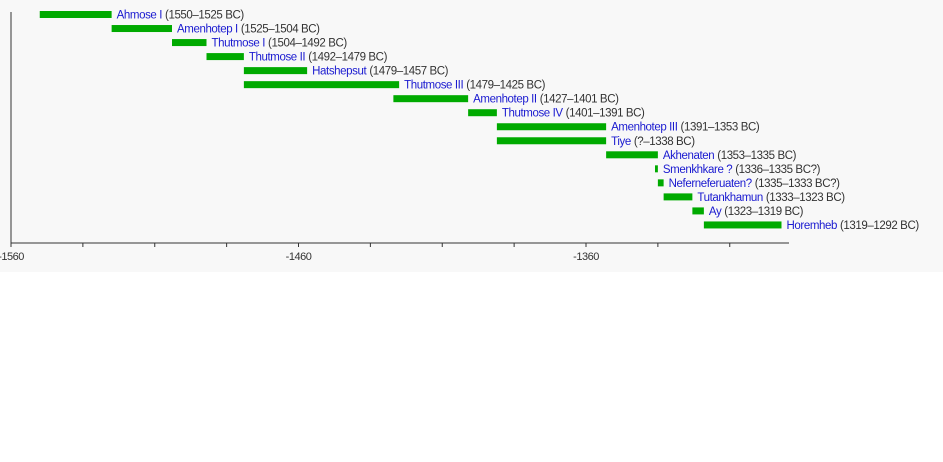 The width and height of the screenshot is (943, 462). I want to click on reign-period: (1323–1319 BC), so click(763, 212).